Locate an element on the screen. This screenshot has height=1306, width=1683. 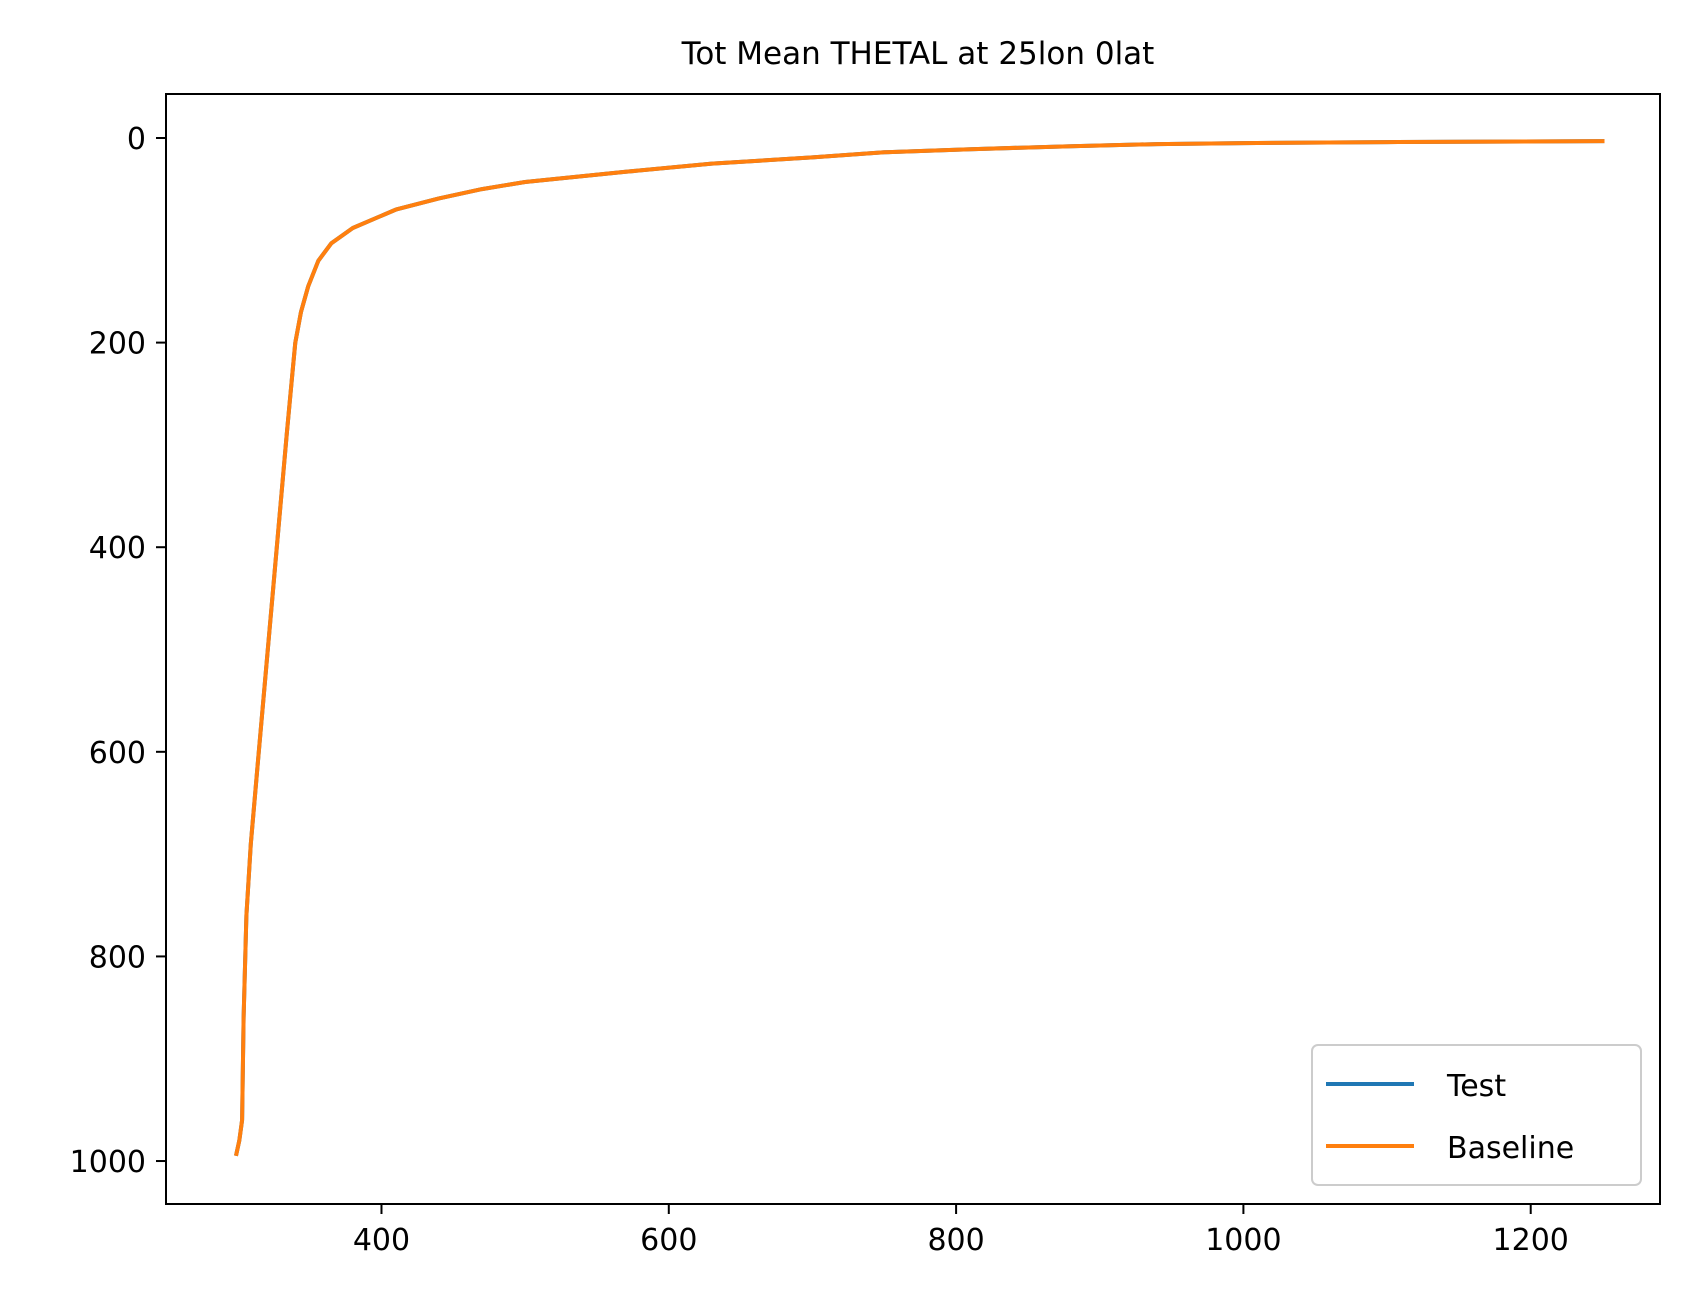
x-tick-label: 1200 is located at coordinates (1531, 1240).